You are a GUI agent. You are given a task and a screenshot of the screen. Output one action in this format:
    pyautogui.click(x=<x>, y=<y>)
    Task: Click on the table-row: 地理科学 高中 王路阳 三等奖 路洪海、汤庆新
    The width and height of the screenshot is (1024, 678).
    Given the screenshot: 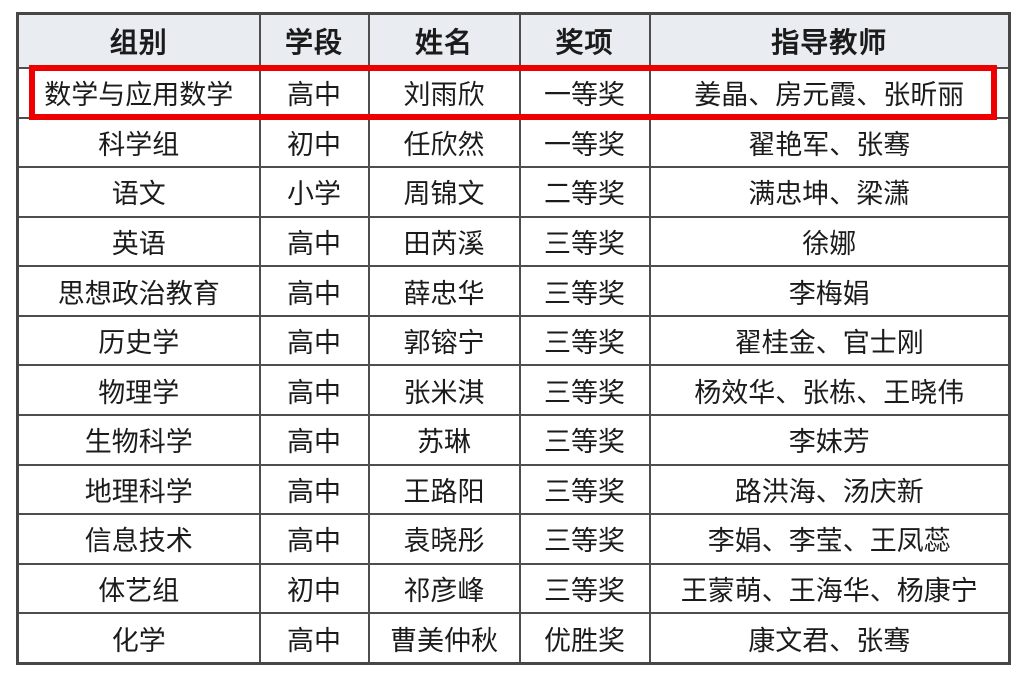 What is the action you would take?
    pyautogui.click(x=513, y=489)
    